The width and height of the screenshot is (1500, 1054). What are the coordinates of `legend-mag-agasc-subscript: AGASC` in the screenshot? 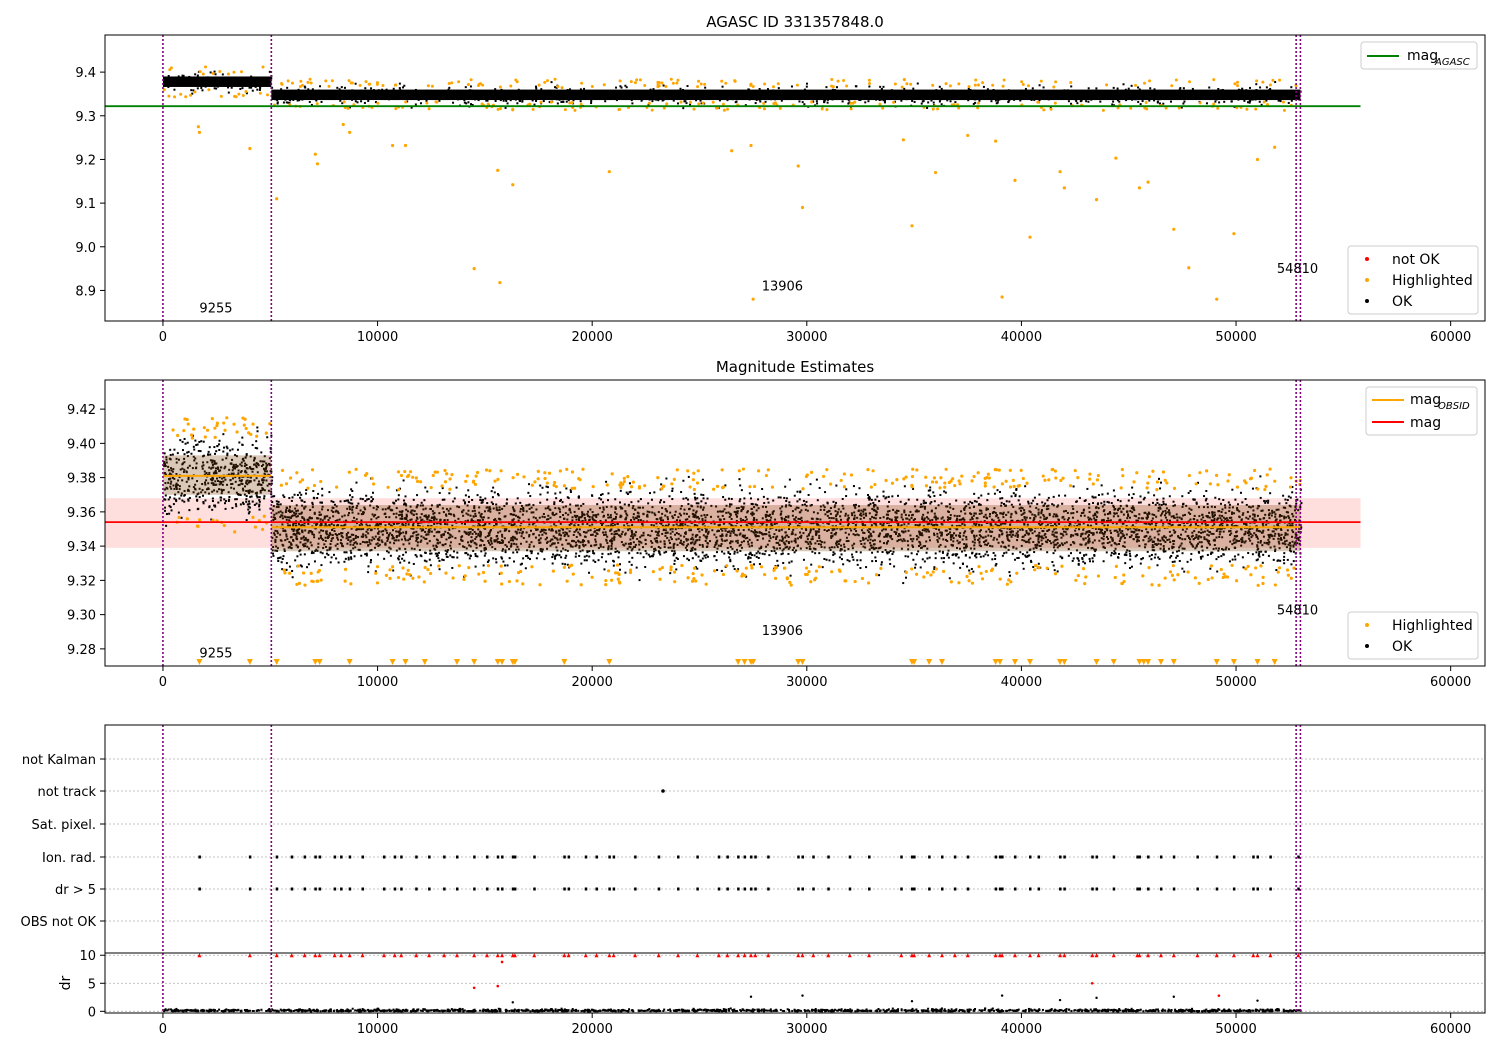 It's located at (1452, 62).